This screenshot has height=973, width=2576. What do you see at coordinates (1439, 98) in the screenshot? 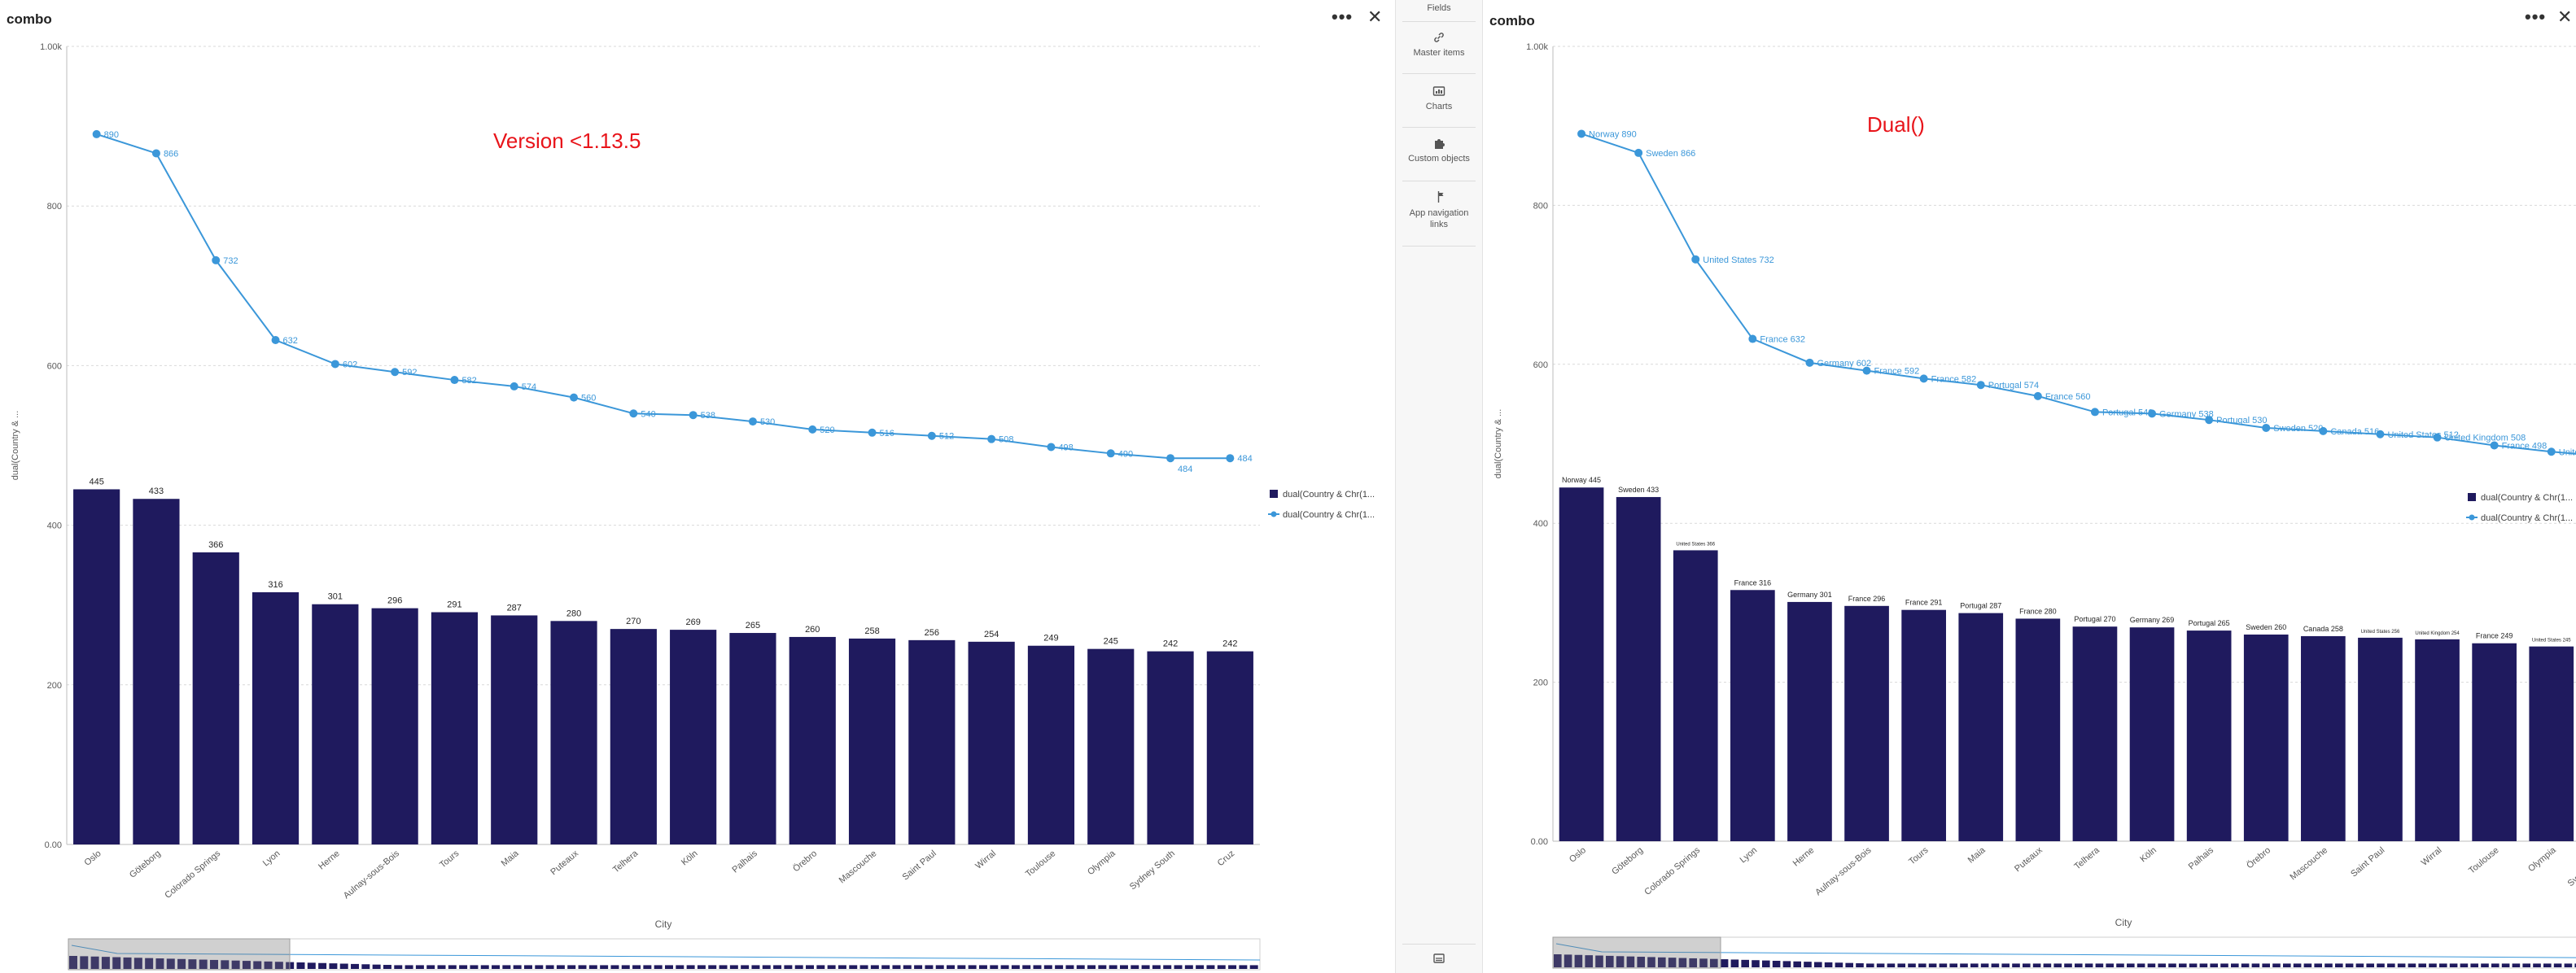
I see `rail-item-charts: Charts` at bounding box center [1439, 98].